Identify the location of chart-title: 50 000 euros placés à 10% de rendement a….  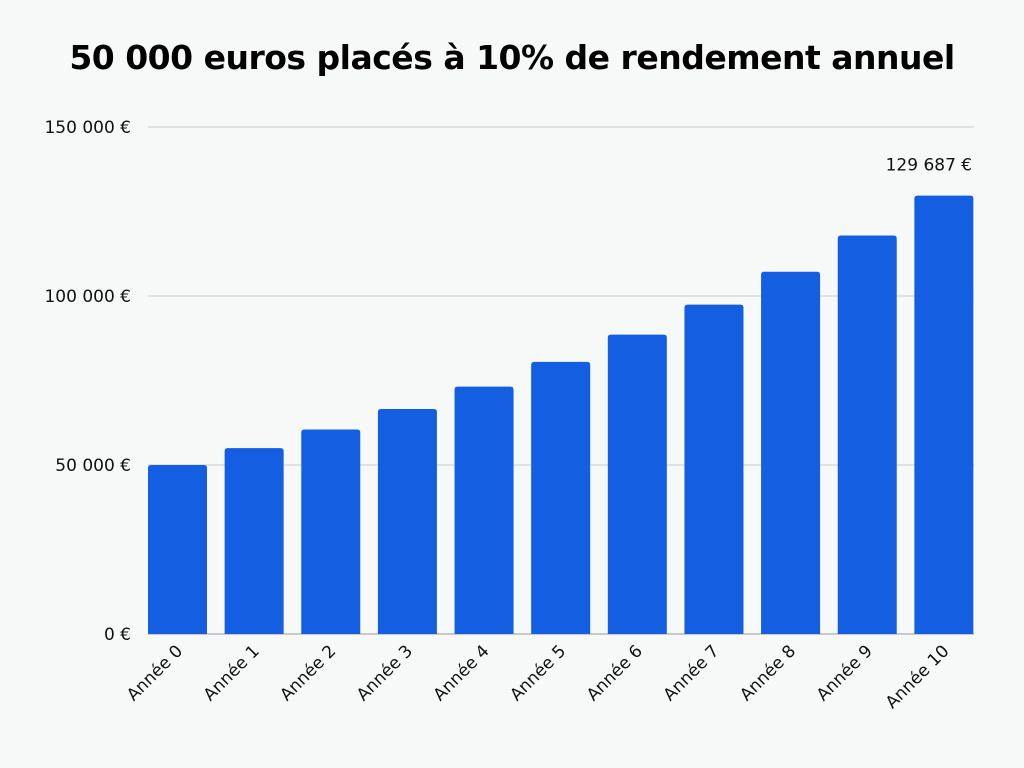
(512, 57).